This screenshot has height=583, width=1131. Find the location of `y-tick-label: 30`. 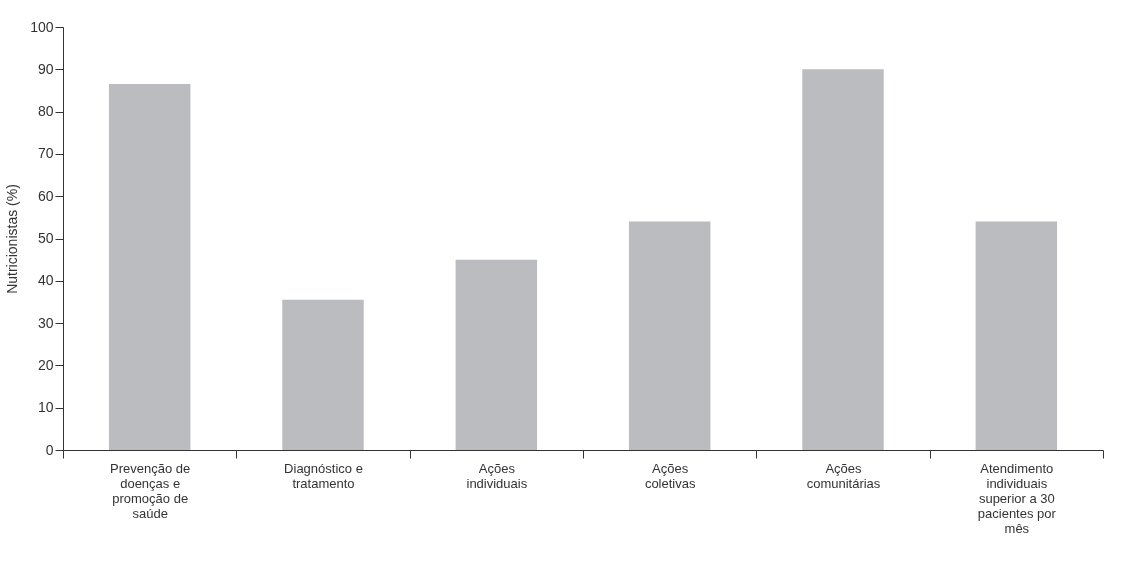

y-tick-label: 30 is located at coordinates (45, 322).